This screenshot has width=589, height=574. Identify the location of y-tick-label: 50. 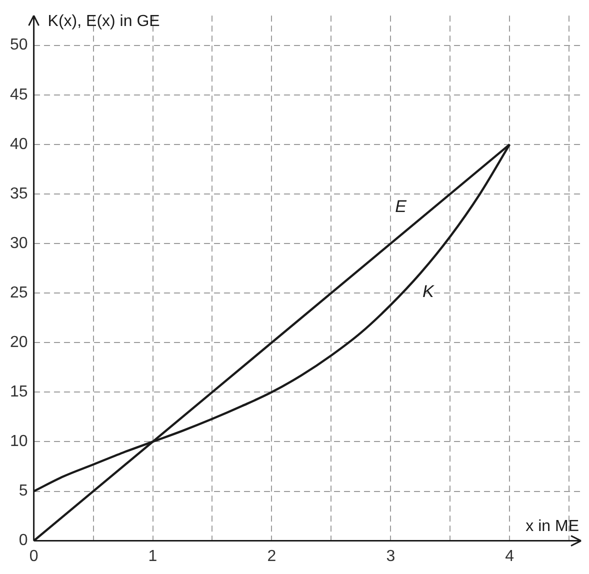
(19, 45).